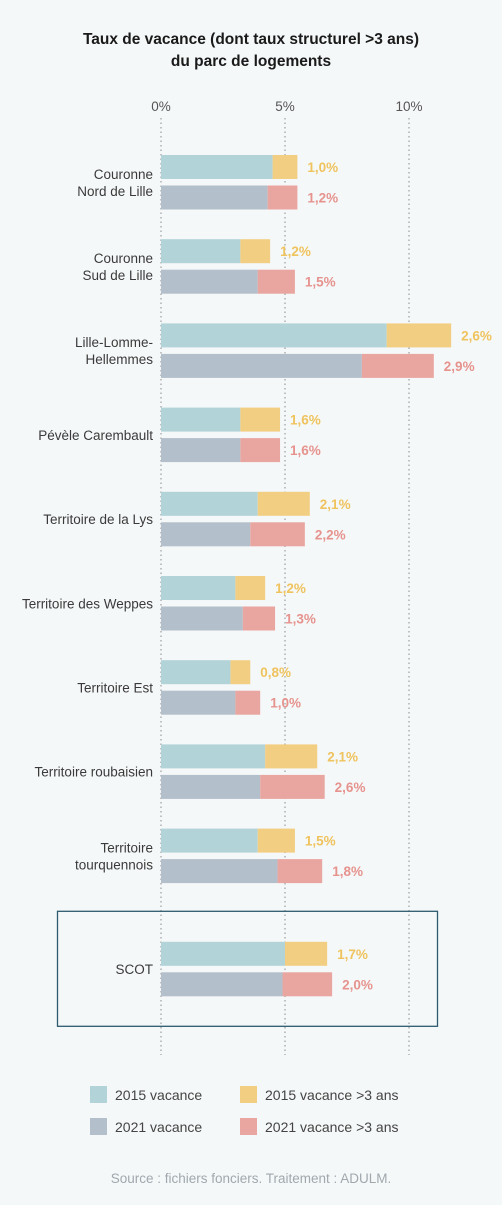 The width and height of the screenshot is (502, 1205). What do you see at coordinates (158, 1095) in the screenshot?
I see `legend-label: 2015 vacance` at bounding box center [158, 1095].